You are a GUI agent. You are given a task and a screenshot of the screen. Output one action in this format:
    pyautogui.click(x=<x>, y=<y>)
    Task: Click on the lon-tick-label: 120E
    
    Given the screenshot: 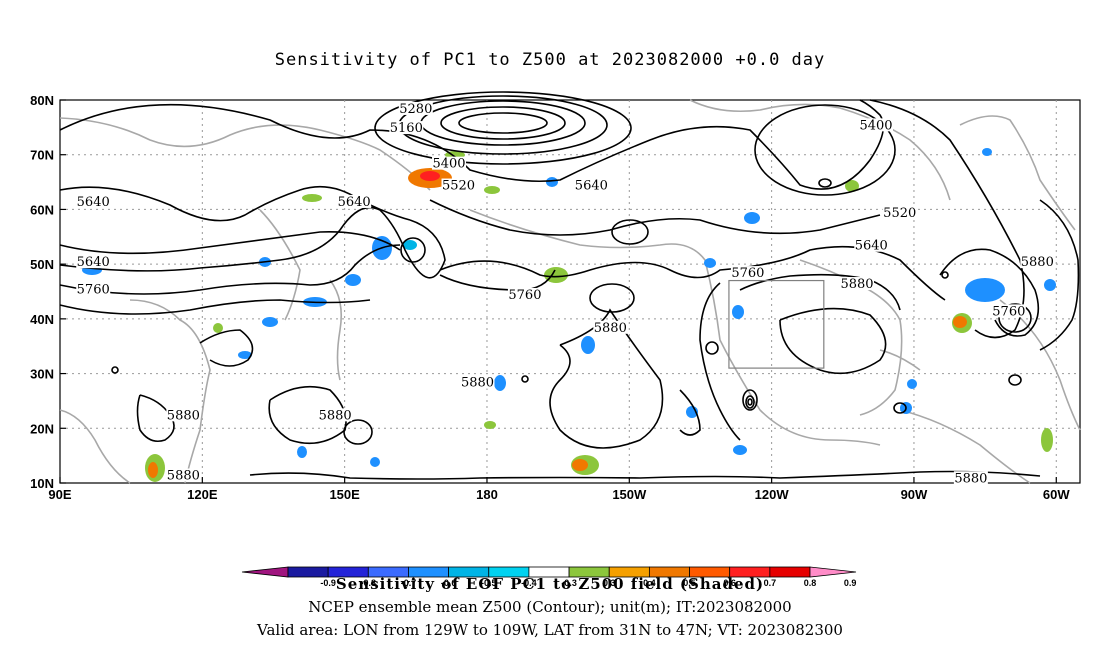 What is the action you would take?
    pyautogui.click(x=202, y=494)
    